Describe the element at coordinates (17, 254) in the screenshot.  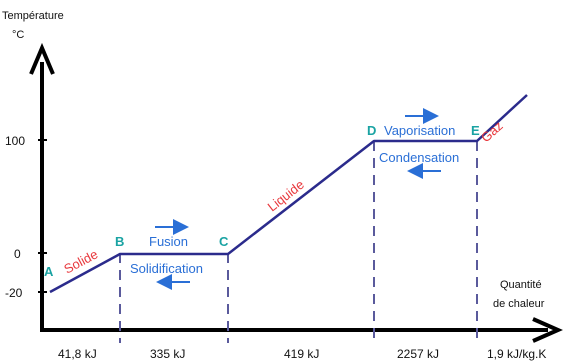
I see `y-tick-label-0: 0` at that location.